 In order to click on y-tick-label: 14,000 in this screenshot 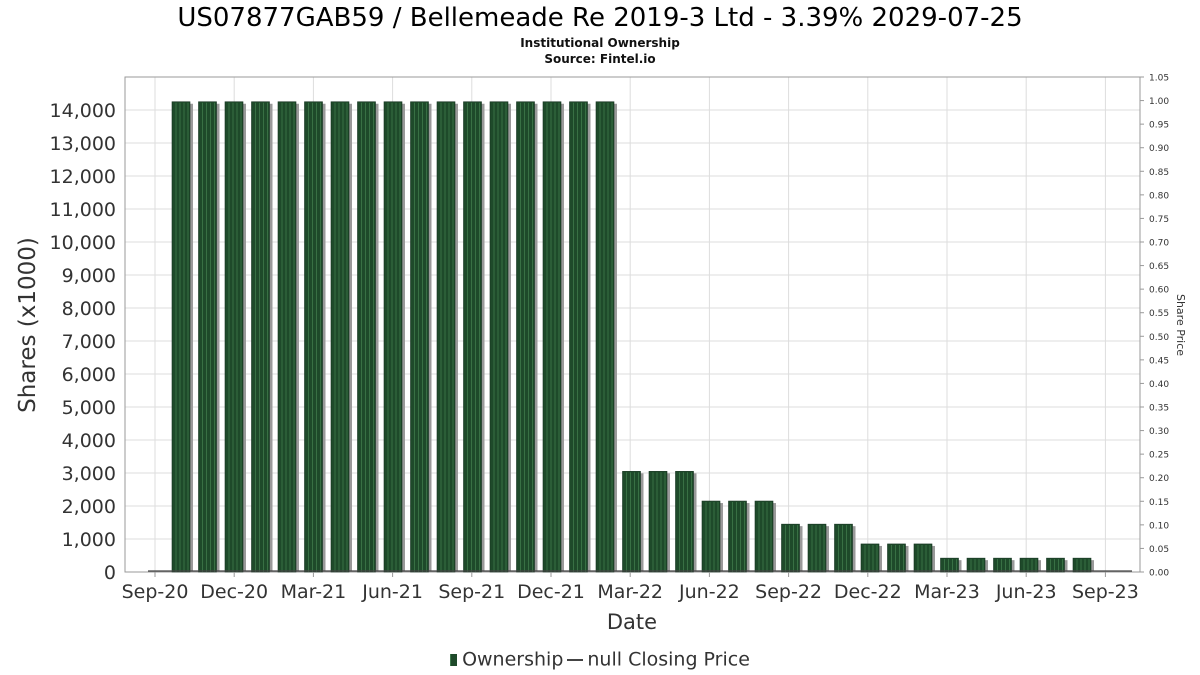, I will do `click(83, 111)`.